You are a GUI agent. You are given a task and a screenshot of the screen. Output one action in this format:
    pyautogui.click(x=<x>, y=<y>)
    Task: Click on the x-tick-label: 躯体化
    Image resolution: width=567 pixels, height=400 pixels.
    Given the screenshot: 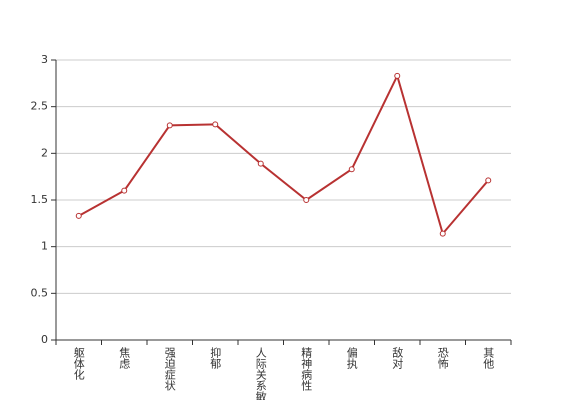 What is the action you would take?
    pyautogui.click(x=78, y=364)
    